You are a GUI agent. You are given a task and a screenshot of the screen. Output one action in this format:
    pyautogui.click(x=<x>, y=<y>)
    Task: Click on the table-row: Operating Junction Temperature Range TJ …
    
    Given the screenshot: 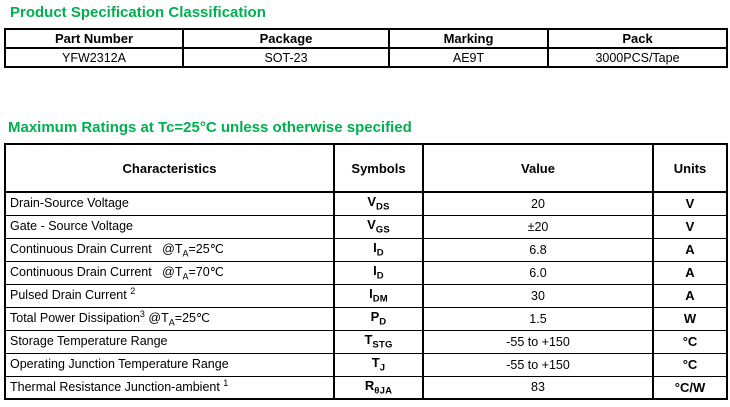 What is the action you would take?
    pyautogui.click(x=366, y=364)
    